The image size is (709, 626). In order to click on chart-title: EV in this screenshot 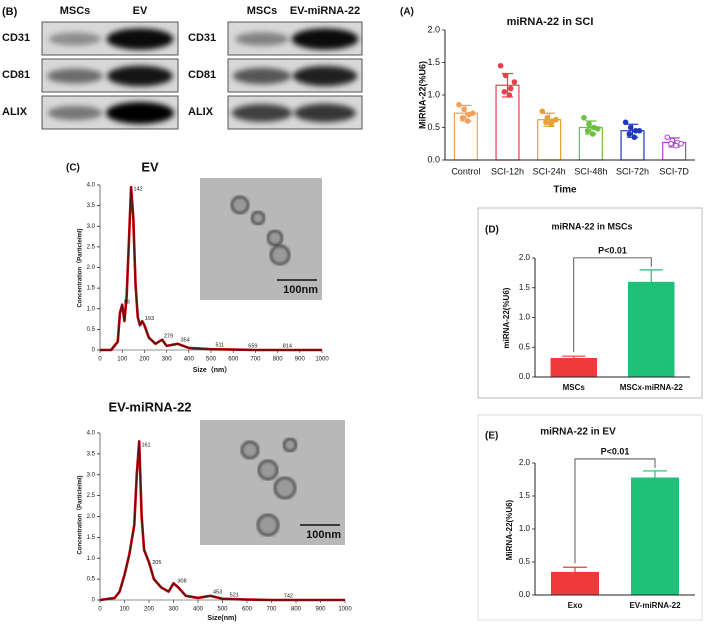, I will do `click(150, 166)`.